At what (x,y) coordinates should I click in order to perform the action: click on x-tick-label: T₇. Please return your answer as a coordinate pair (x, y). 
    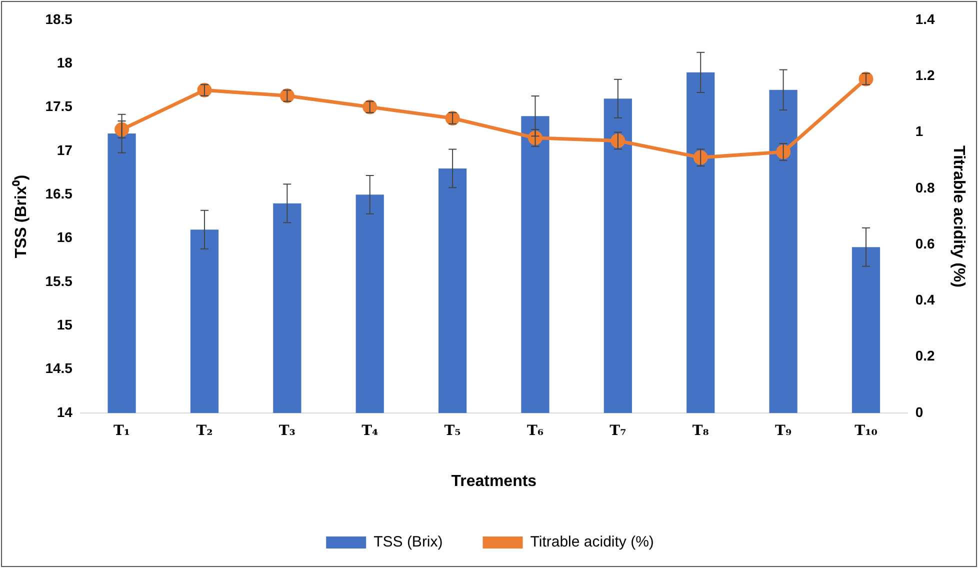
    Looking at the image, I should click on (618, 431).